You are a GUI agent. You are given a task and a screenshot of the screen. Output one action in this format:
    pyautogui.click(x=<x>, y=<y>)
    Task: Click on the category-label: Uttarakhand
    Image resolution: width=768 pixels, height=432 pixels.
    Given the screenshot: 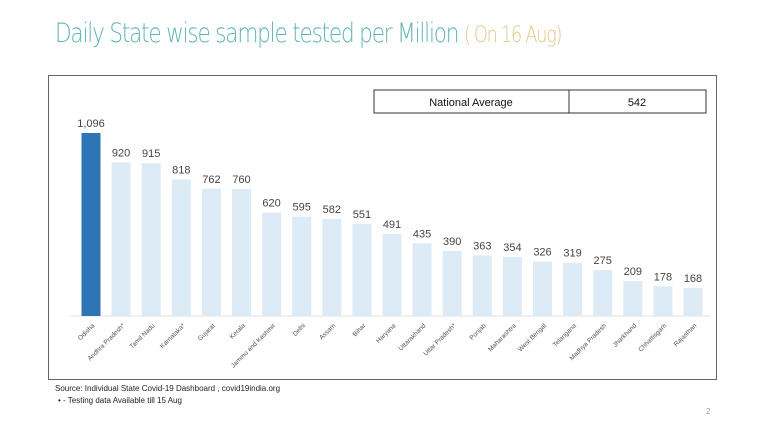 What is the action you would take?
    pyautogui.click(x=413, y=337)
    